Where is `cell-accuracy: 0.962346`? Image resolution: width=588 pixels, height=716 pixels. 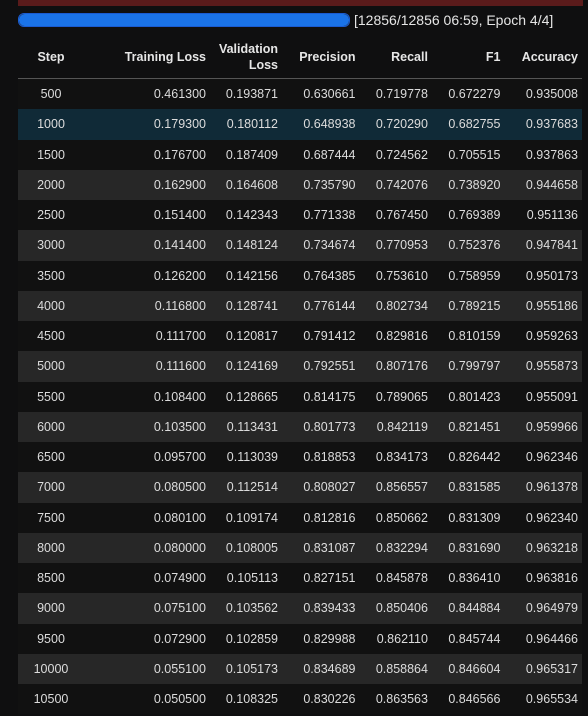 cell-accuracy: 0.962346 is located at coordinates (543, 457).